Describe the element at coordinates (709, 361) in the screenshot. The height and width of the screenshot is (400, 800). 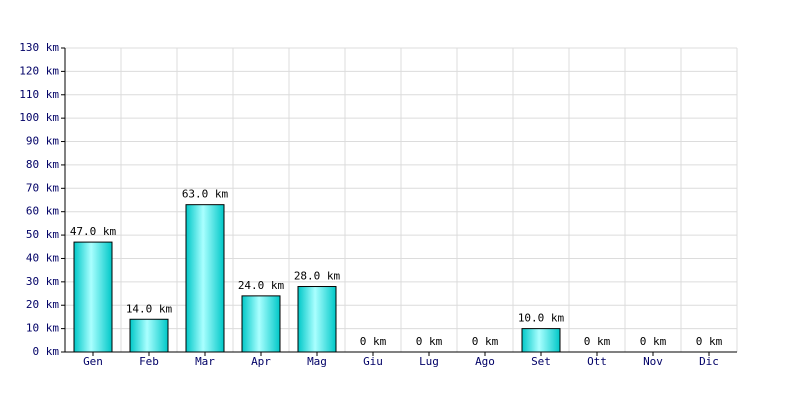
I see `x-tick-label: Dic` at that location.